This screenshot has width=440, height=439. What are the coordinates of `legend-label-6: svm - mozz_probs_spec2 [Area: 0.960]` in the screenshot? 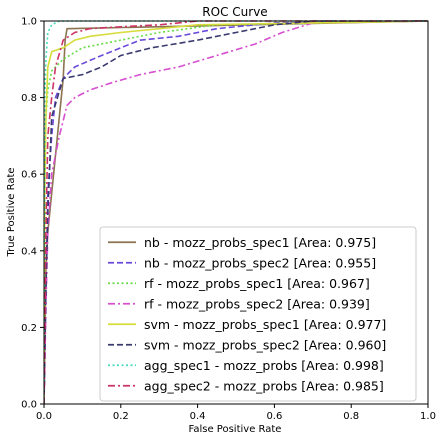 It's located at (265, 344).